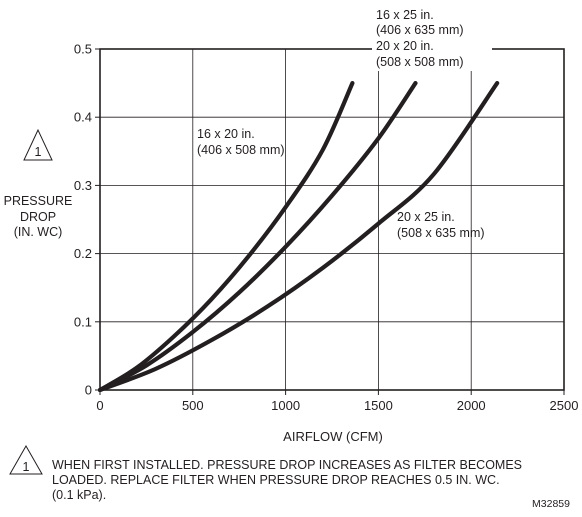  I want to click on svg-text: 20 x 20 in., so click(405, 46).